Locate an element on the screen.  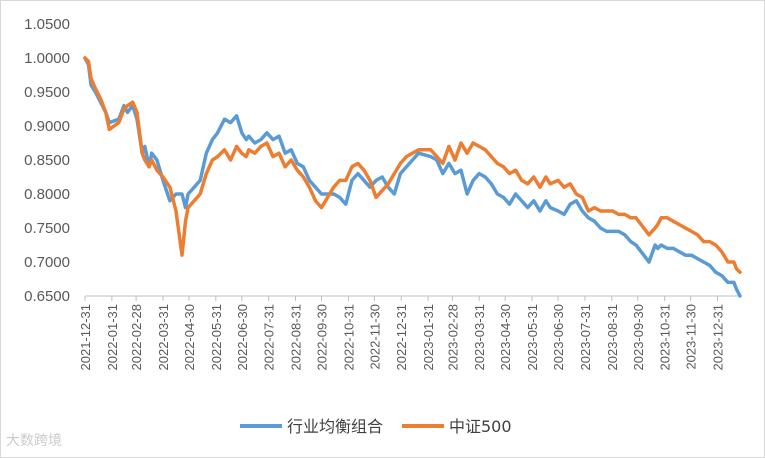
x-tick-label: 2023-08-31 is located at coordinates (612, 337).